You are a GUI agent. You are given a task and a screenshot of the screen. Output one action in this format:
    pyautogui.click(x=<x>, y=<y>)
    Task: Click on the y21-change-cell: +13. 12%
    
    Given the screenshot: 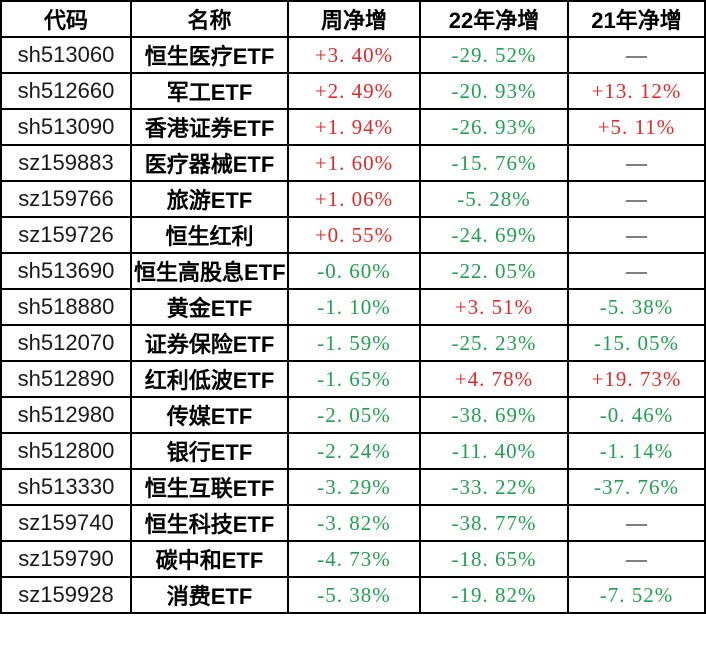 What is the action you would take?
    pyautogui.click(x=636, y=91)
    